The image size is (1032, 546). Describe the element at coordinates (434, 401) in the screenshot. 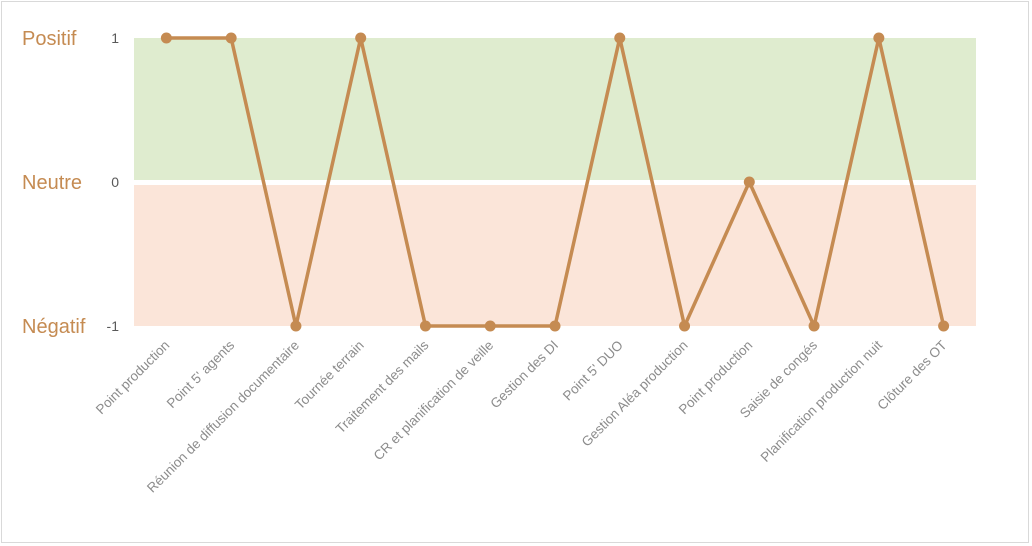

I see `x-category-label: CR et planification de veille` at that location.